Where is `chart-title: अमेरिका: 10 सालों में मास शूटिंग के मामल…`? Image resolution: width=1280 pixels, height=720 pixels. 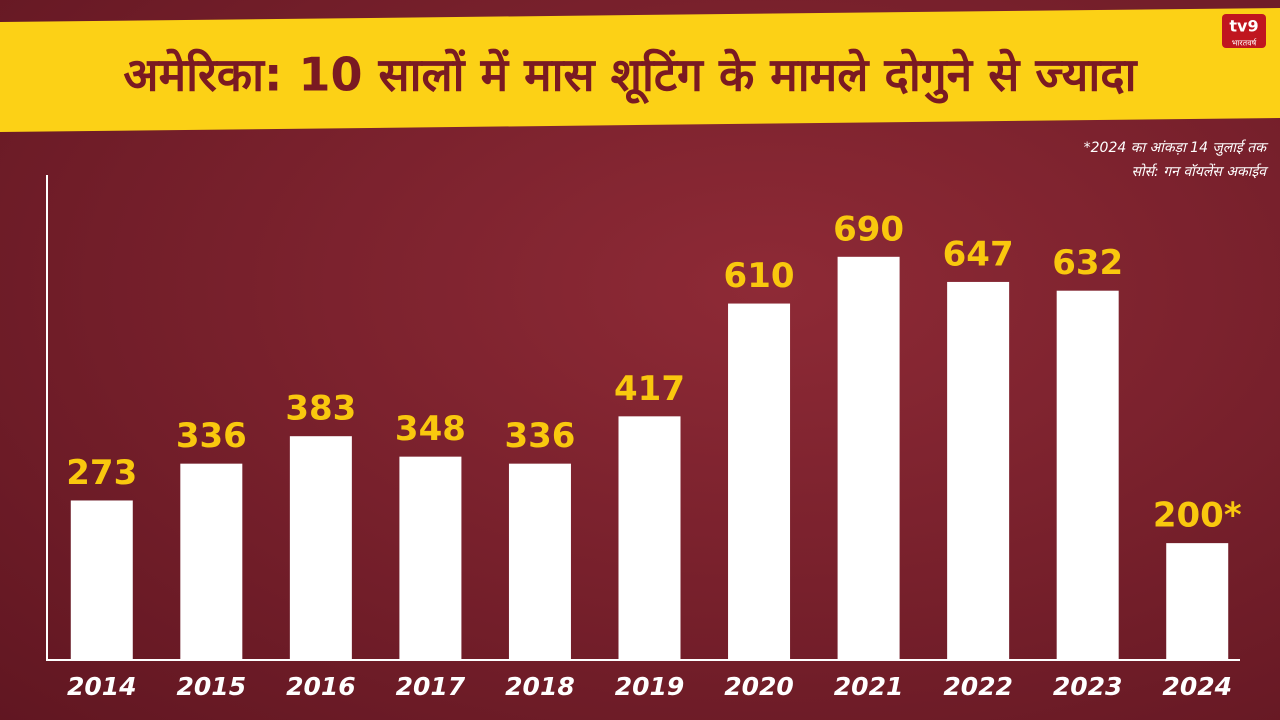
chart-title: अमेरिका: 10 सालों में मास शूटिंग के मामल… is located at coordinates (630, 76).